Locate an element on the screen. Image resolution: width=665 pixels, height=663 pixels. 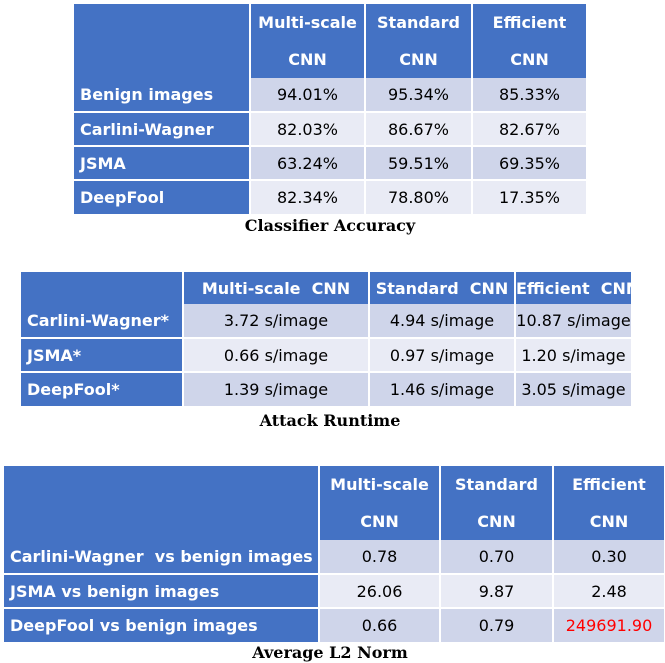
table-cell: 82.34% is located at coordinates (308, 197).